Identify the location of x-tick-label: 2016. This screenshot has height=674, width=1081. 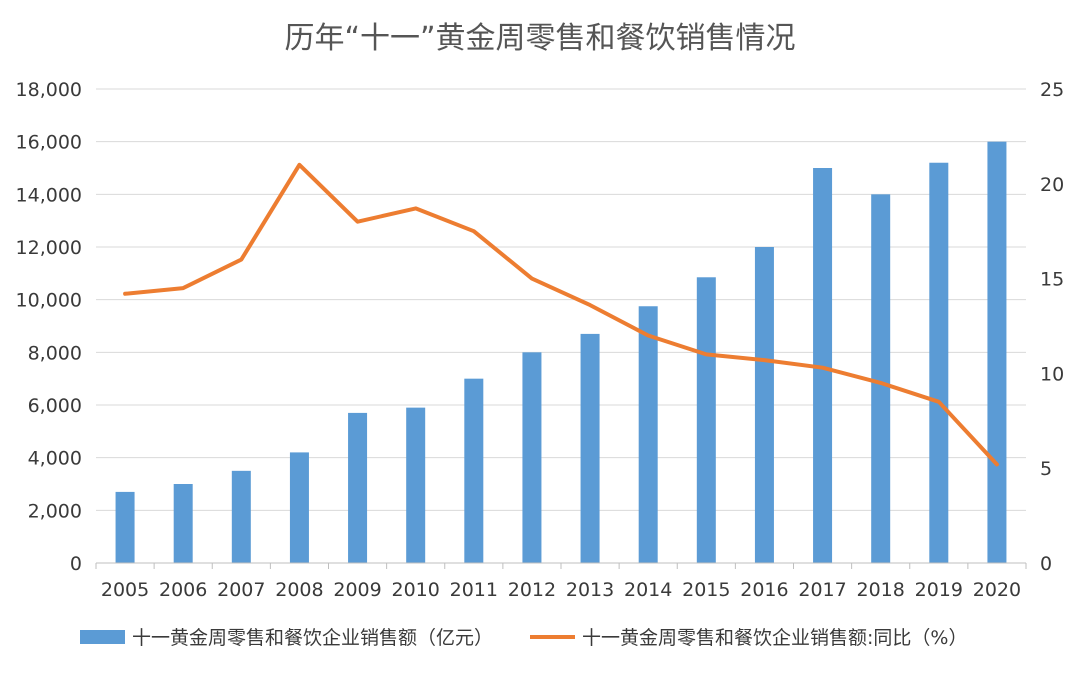
(764, 590).